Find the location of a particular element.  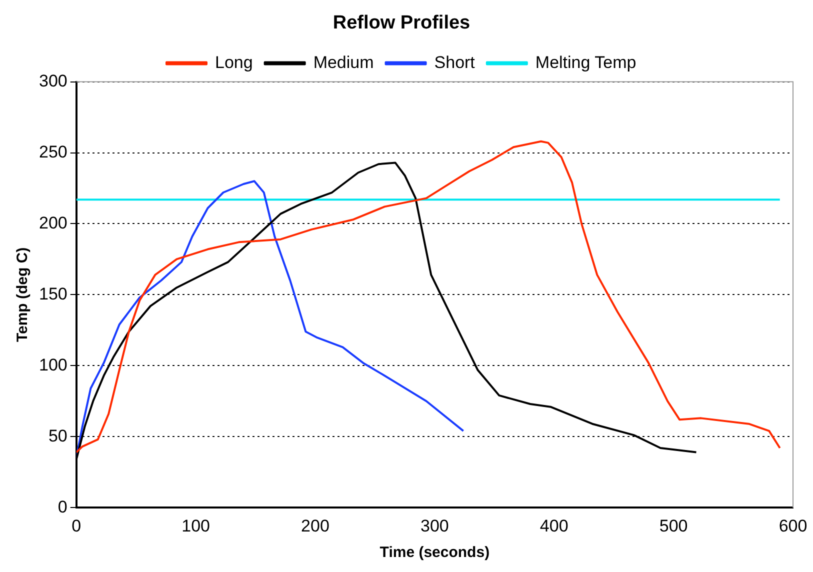

legend-label: Melting Temp is located at coordinates (585, 62).